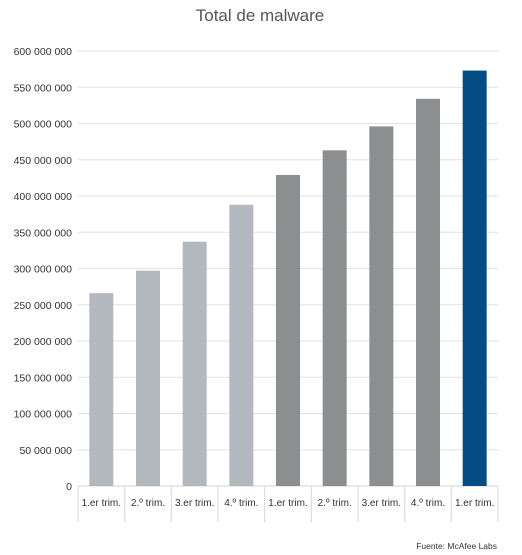 This screenshot has height=555, width=522. Describe the element at coordinates (43, 378) in the screenshot. I see `y-tick-label: 150 000 000` at that location.